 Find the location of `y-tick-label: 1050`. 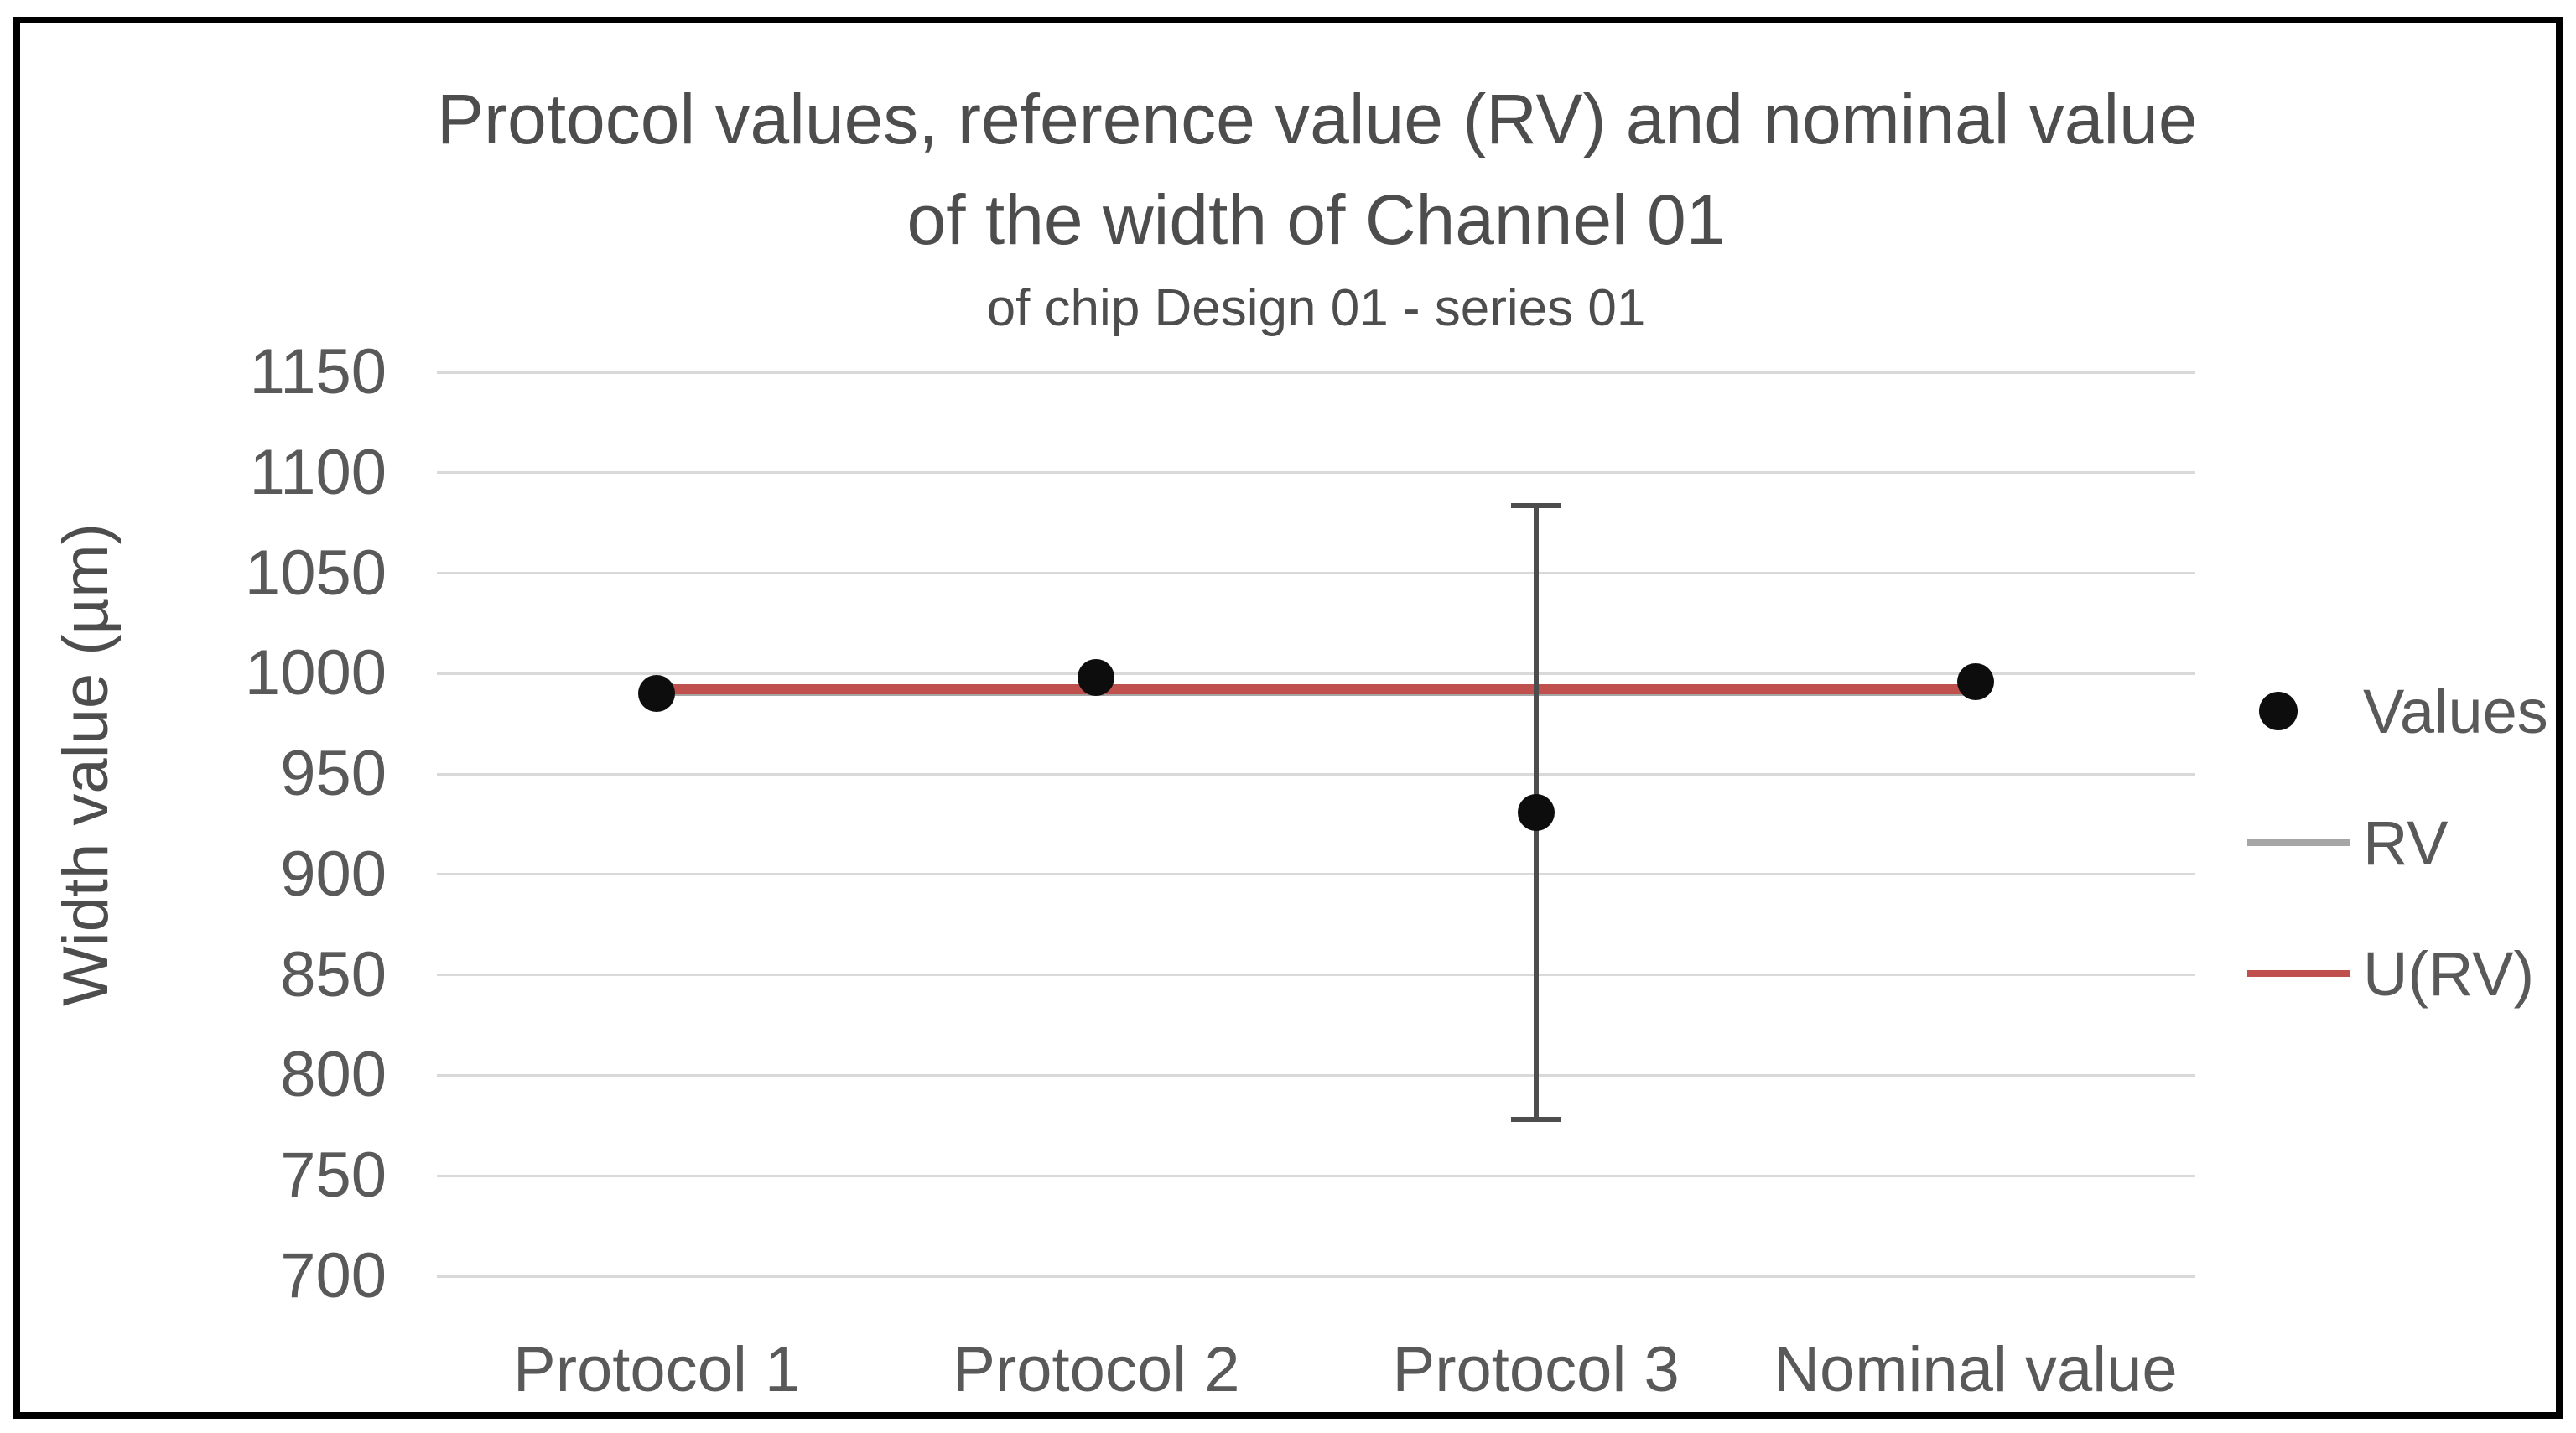

y-tick-label: 1050 is located at coordinates (315, 573).